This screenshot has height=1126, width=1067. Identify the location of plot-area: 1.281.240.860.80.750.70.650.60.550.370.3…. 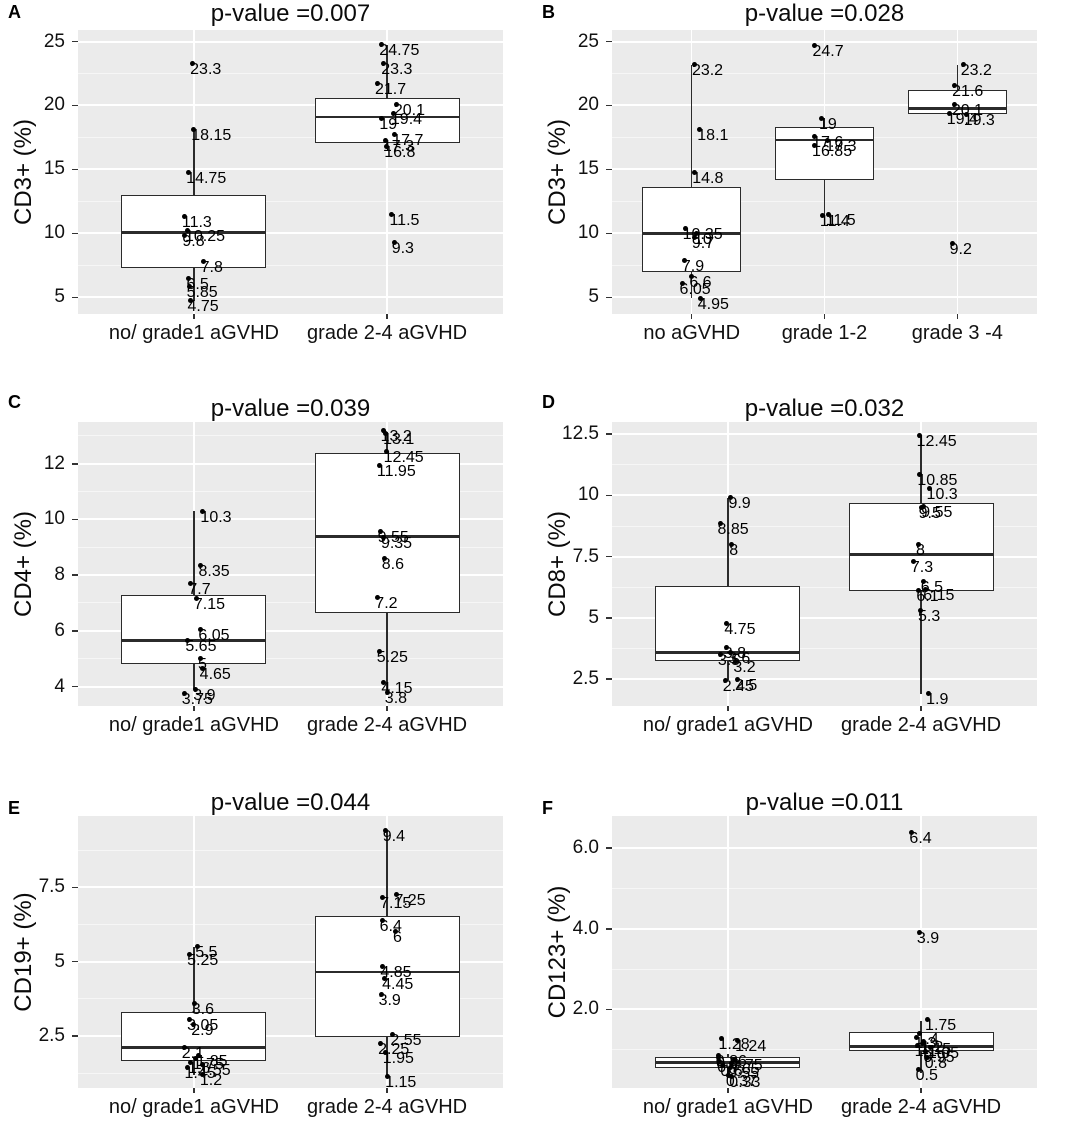
(824, 952).